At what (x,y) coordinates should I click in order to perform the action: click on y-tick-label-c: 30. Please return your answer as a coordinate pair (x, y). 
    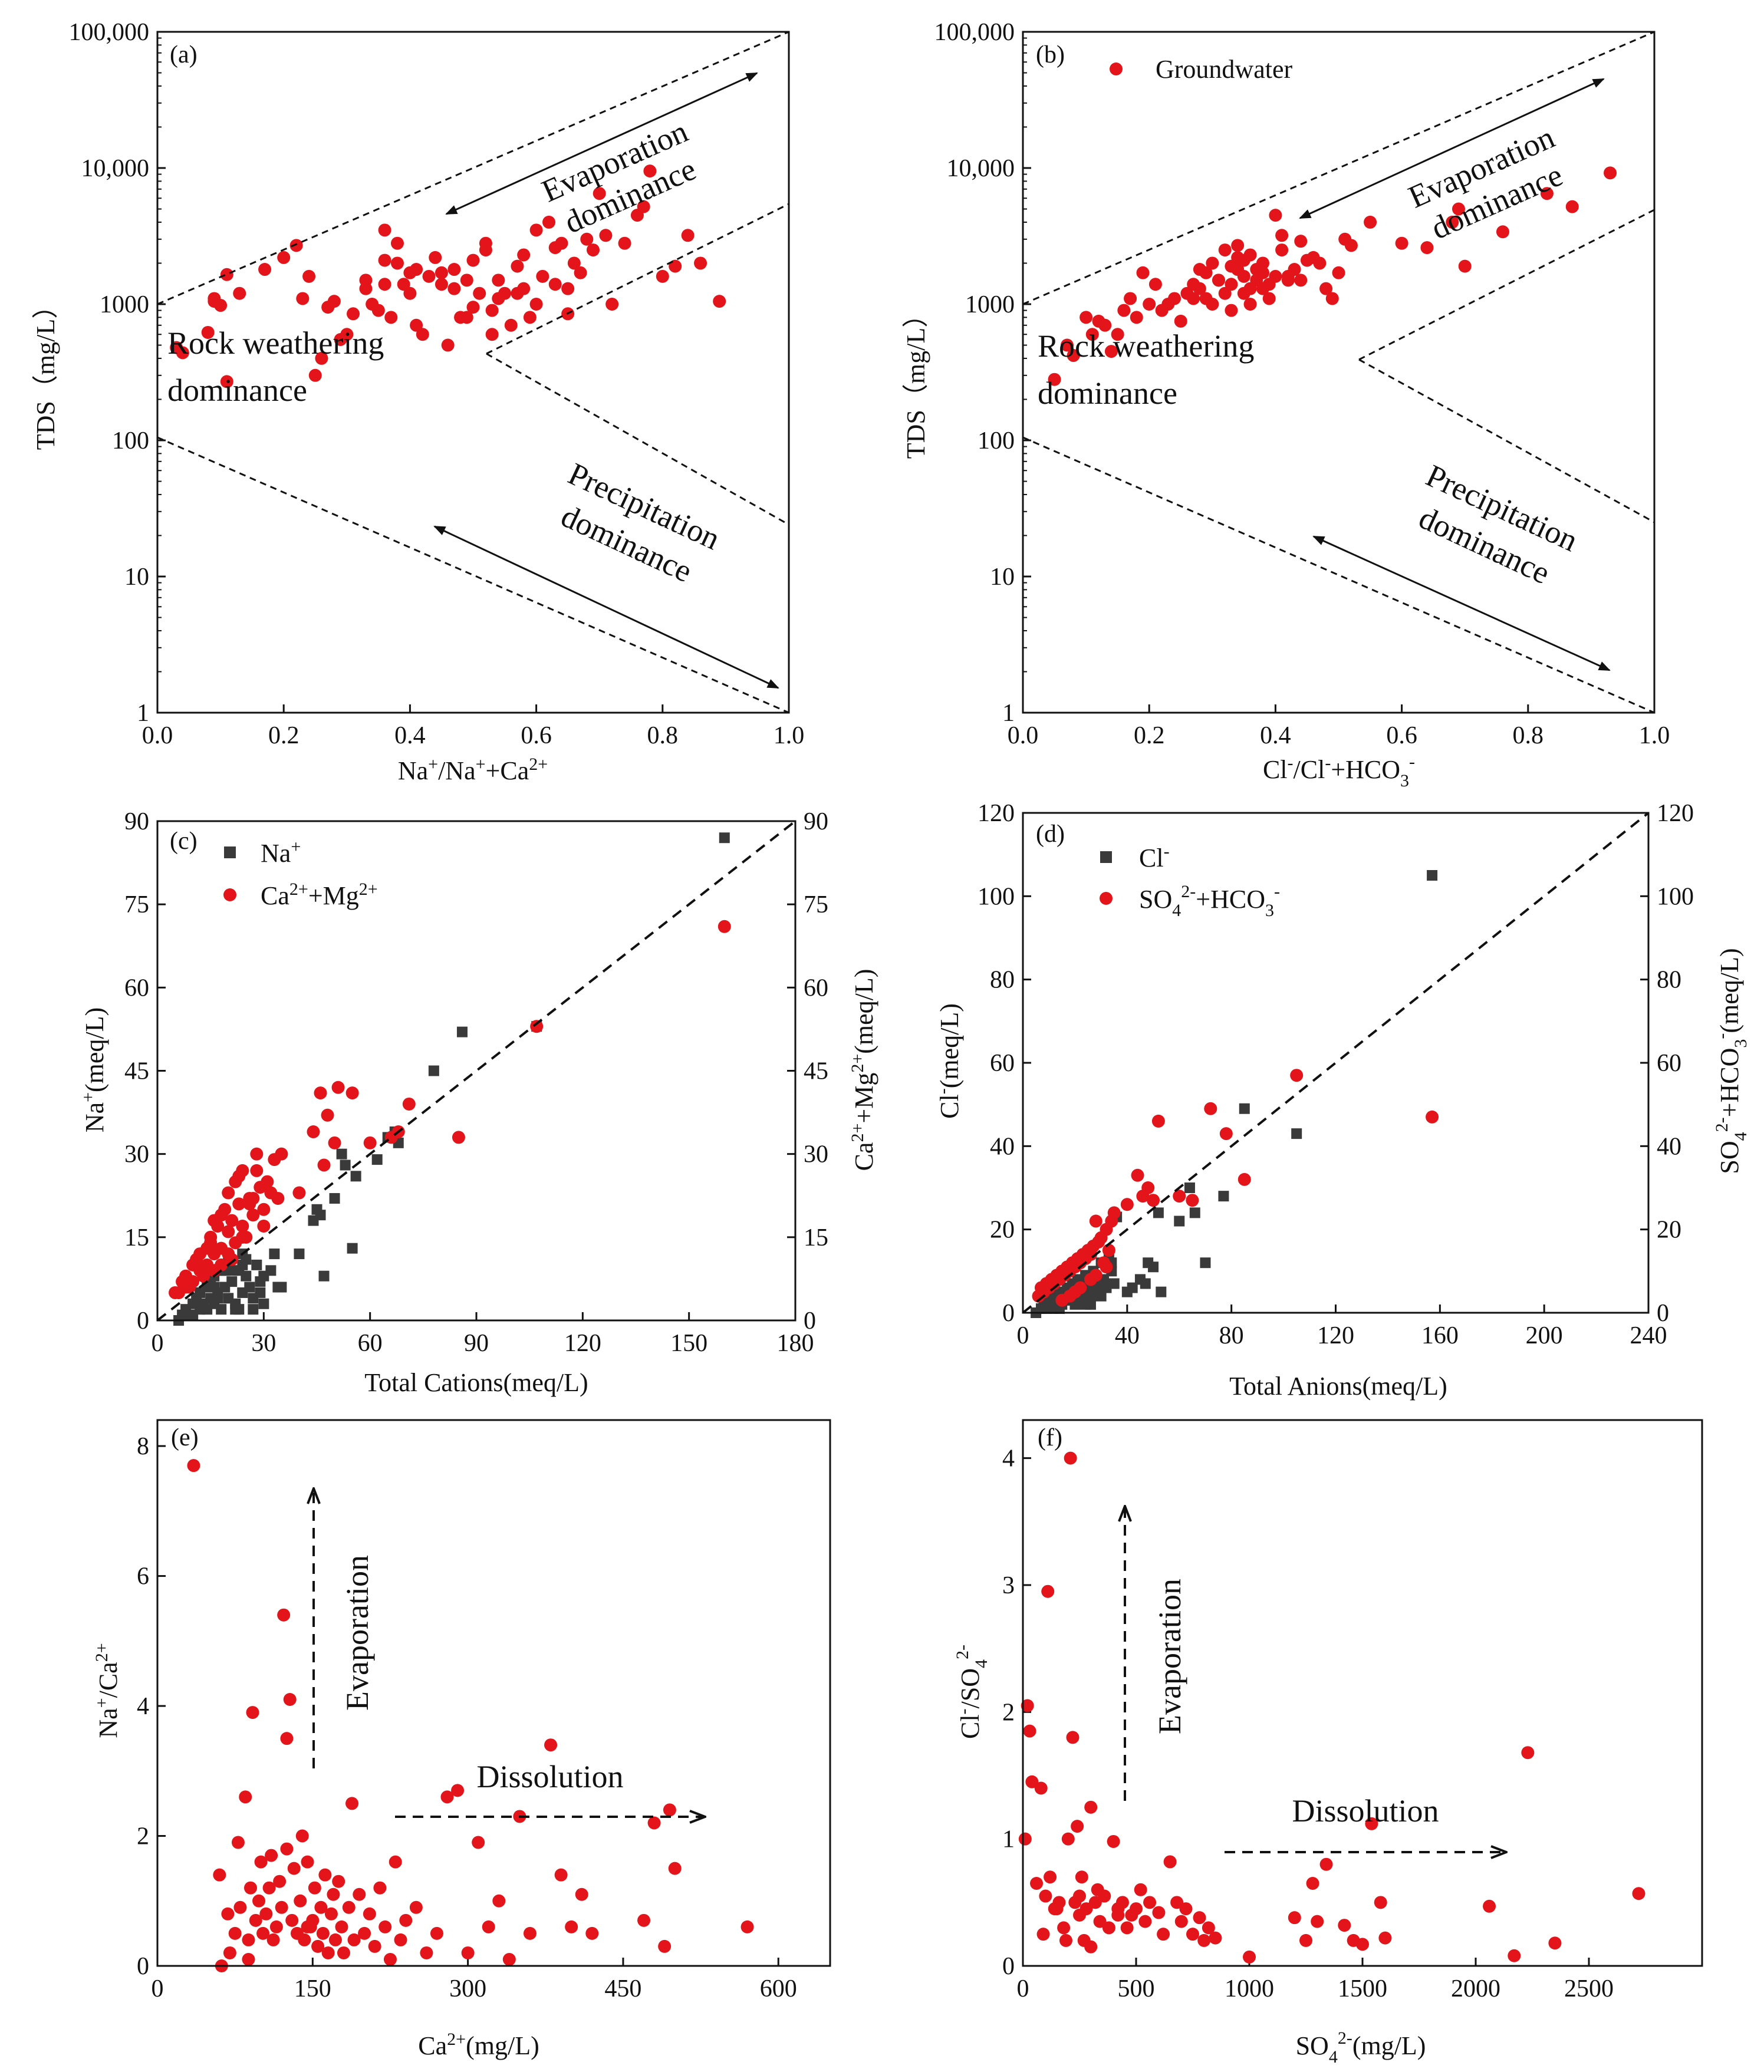
    Looking at the image, I should click on (136, 1154).